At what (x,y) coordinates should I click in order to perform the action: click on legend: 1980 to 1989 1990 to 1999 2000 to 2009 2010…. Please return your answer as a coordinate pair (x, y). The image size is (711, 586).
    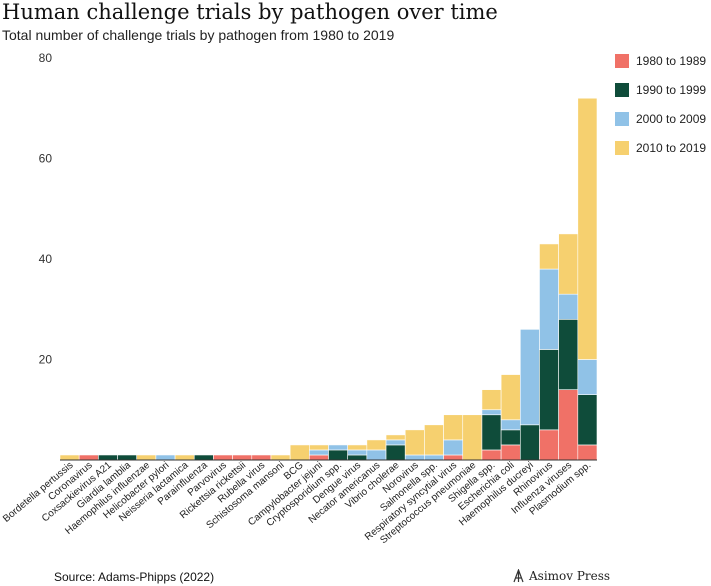
    Looking at the image, I should click on (660, 104).